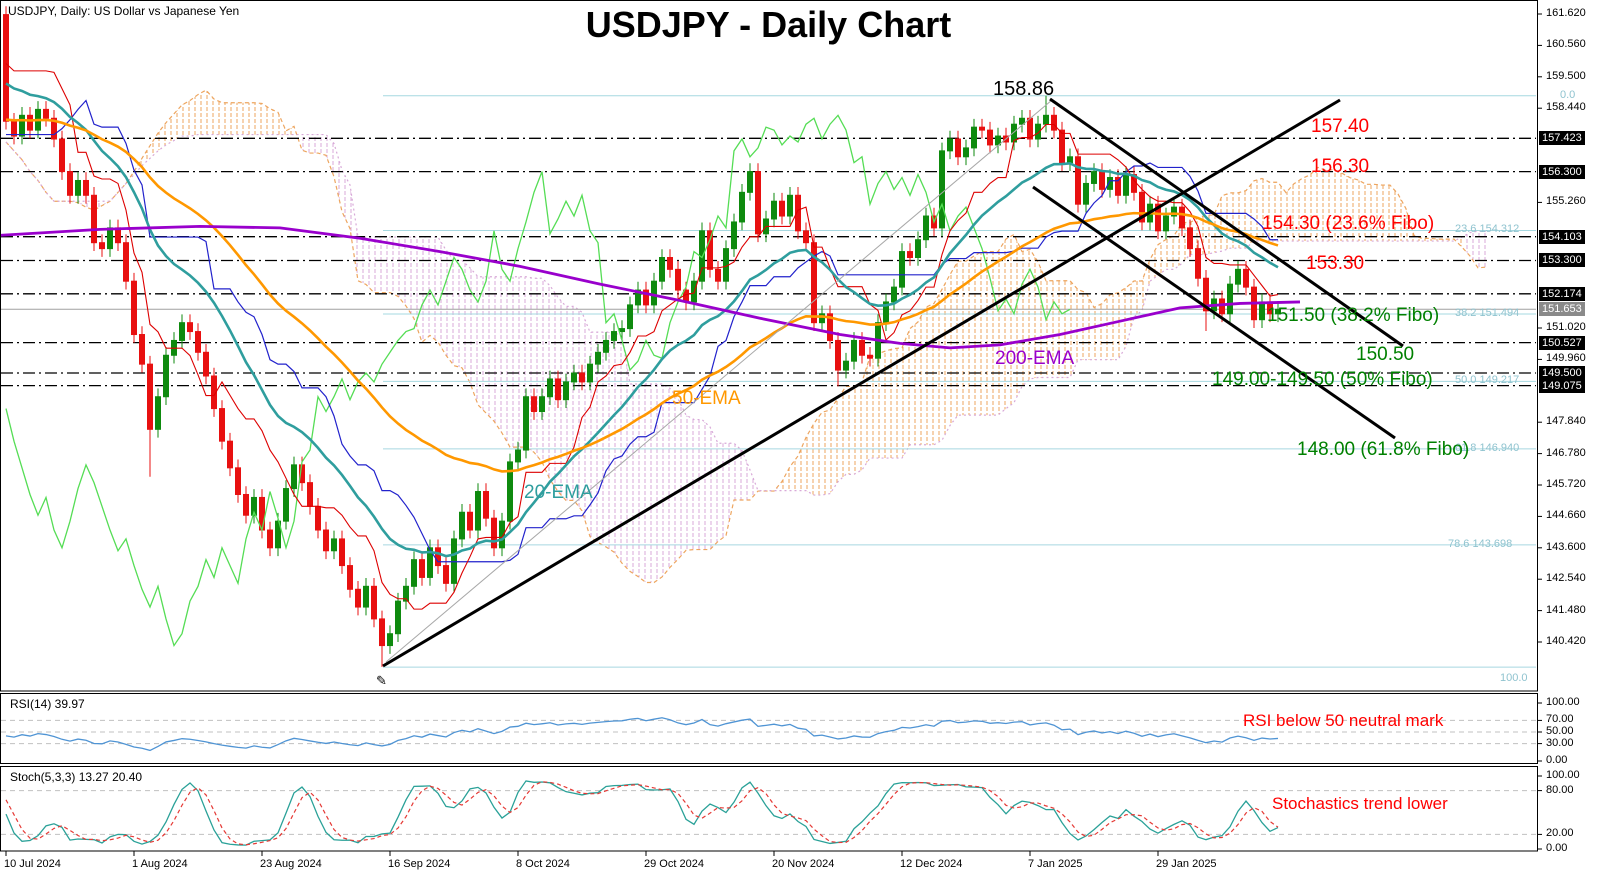  I want to click on fibo-label-100.0: 100.0, so click(1514, 678).